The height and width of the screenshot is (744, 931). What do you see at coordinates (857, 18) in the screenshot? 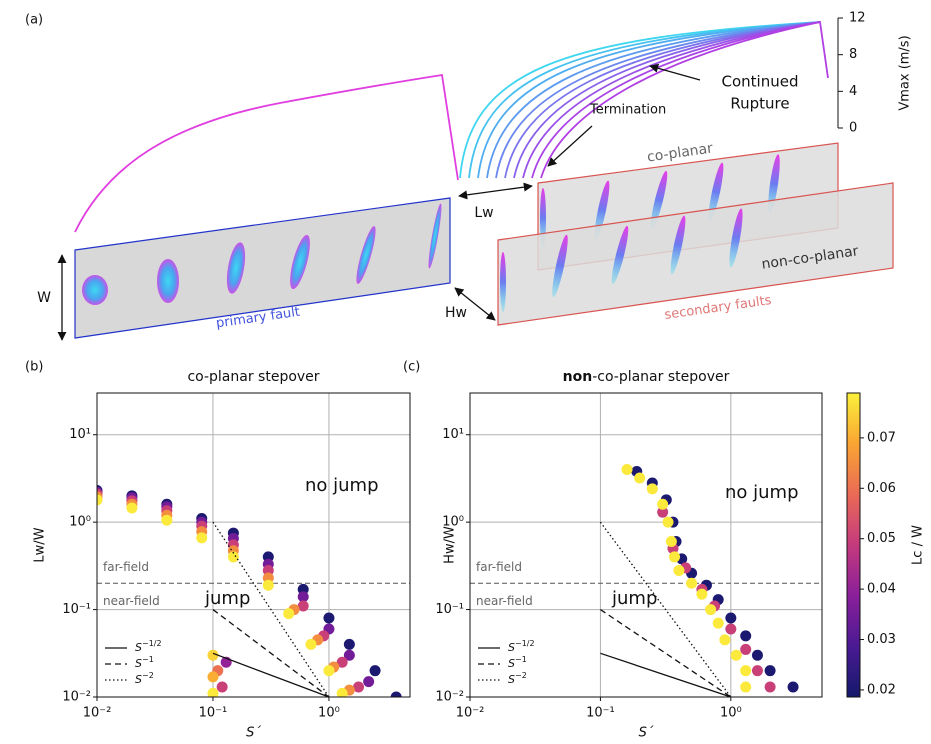
I see `tick-label: 12` at bounding box center [857, 18].